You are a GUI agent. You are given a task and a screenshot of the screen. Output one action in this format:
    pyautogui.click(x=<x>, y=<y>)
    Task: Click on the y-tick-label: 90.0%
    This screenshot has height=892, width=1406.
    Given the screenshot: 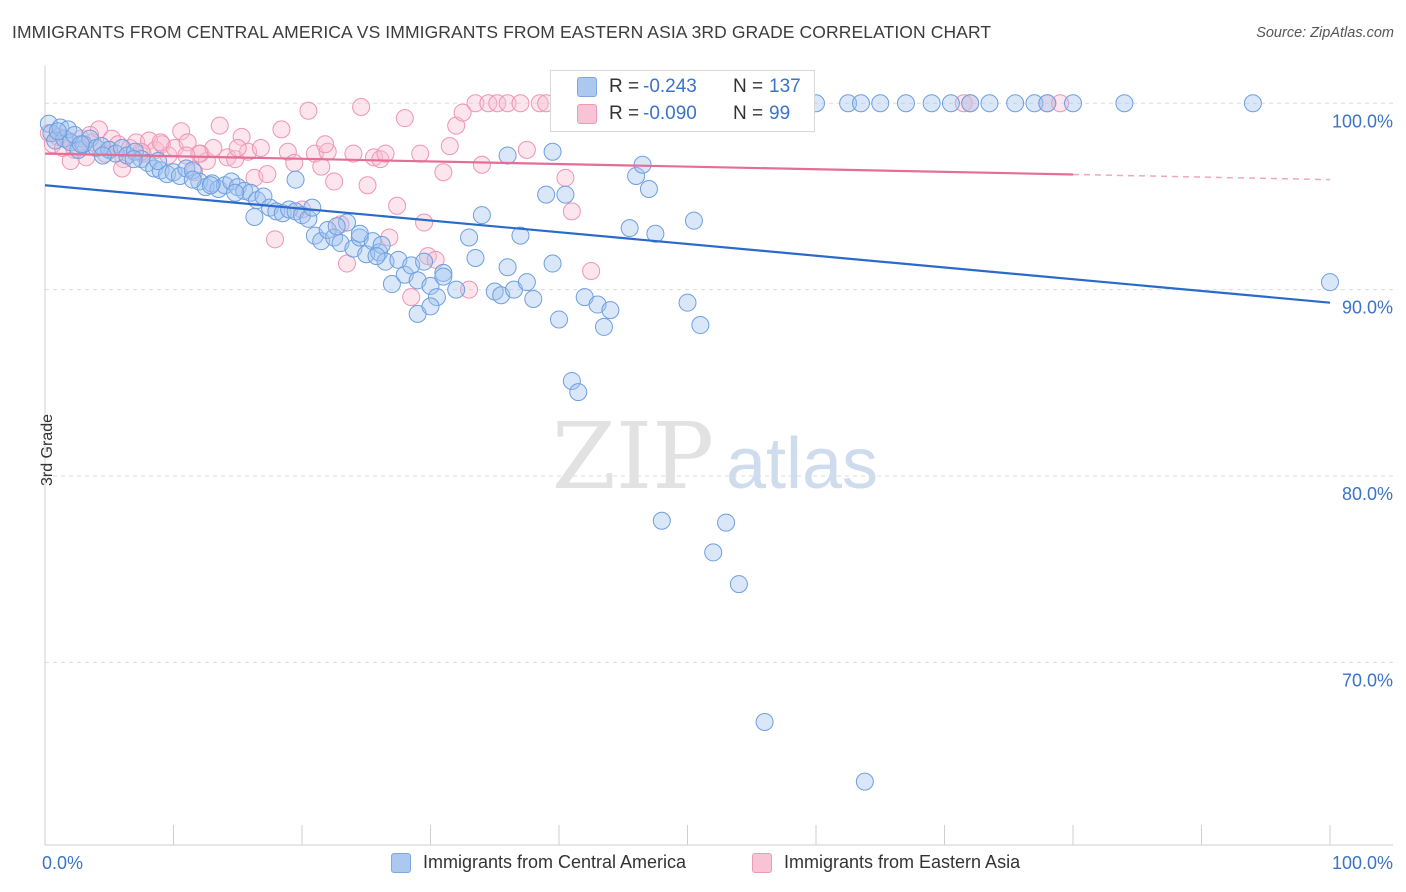 What is the action you would take?
    pyautogui.click(x=1367, y=308)
    